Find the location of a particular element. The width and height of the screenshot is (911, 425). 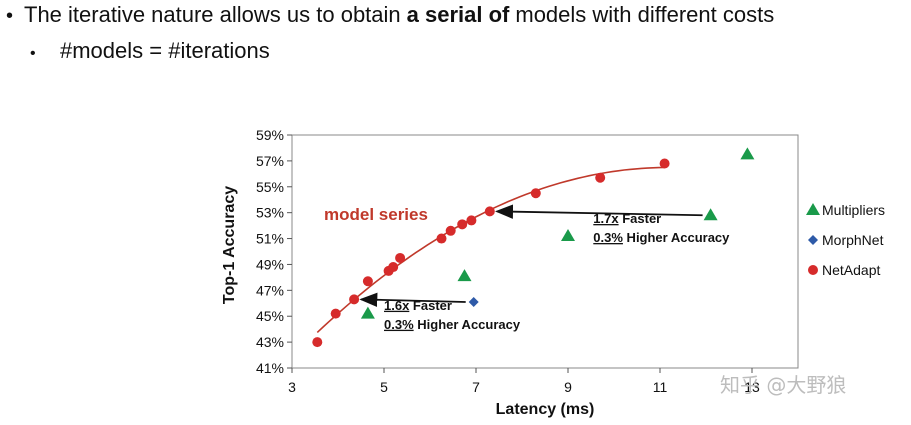

bullet-2: • #models = #iterations is located at coordinates (150, 51).